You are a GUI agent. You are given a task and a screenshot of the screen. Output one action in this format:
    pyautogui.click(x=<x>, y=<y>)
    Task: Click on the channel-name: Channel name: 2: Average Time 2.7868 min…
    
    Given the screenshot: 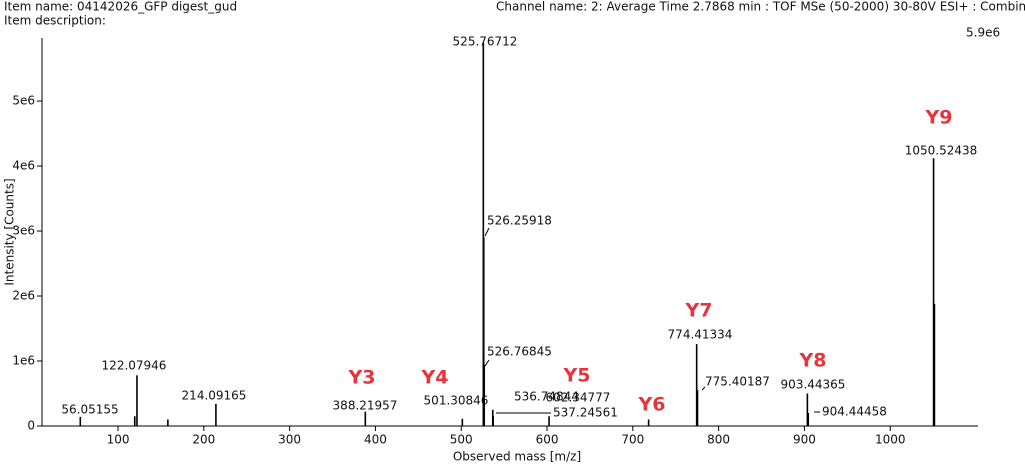 What is the action you would take?
    pyautogui.click(x=760, y=7)
    